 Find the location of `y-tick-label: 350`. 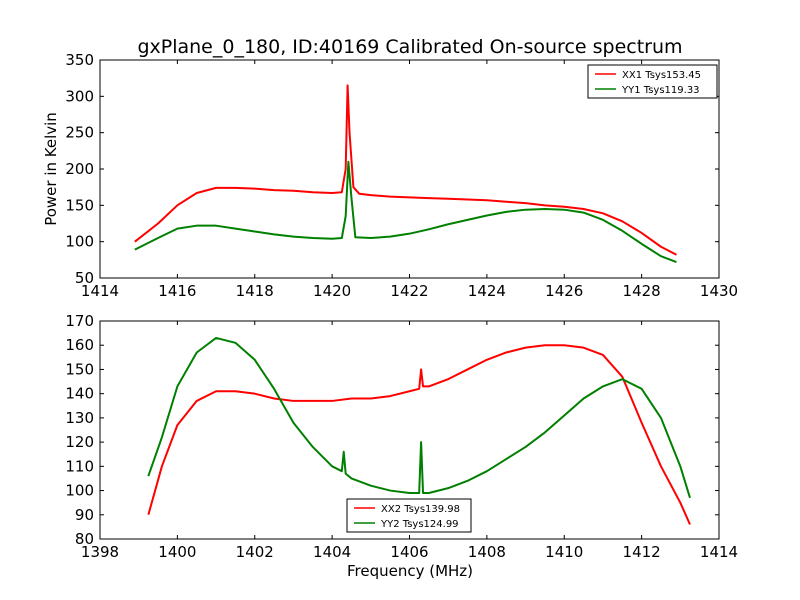

y-tick-label: 350 is located at coordinates (79, 60).